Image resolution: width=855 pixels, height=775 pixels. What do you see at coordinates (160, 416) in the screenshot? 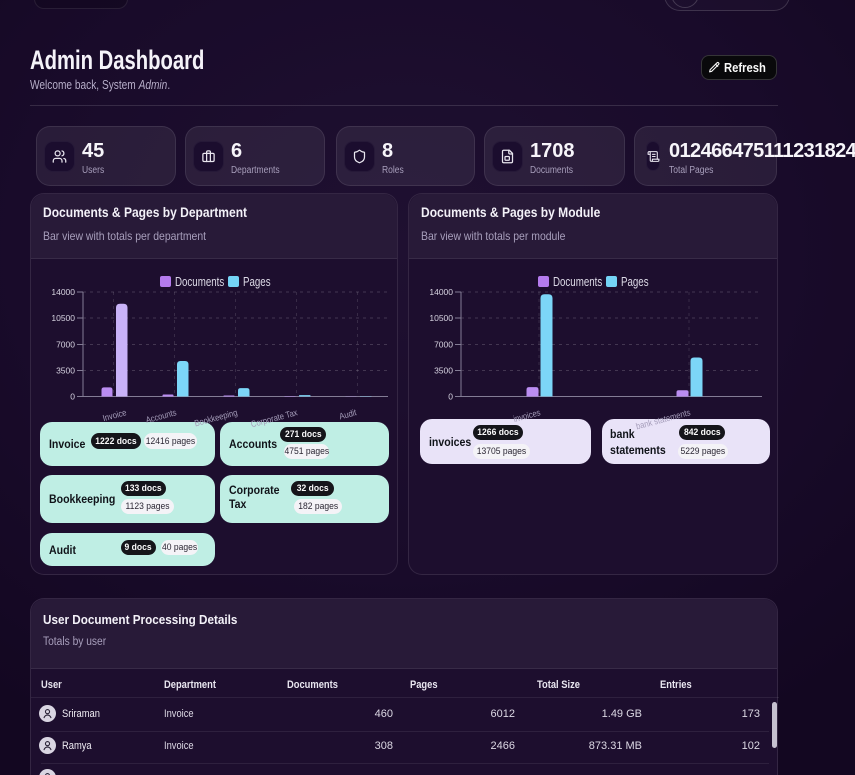
I see `svg-text: Accounts` at bounding box center [160, 416].